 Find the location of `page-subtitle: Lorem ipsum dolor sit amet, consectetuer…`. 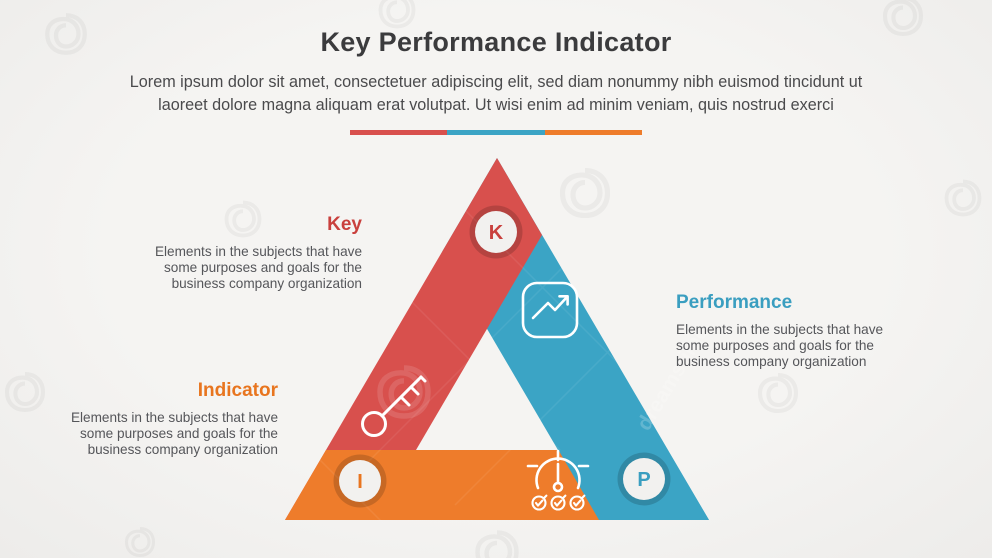

page-subtitle: Lorem ipsum dolor sit amet, consectetuer… is located at coordinates (496, 94).